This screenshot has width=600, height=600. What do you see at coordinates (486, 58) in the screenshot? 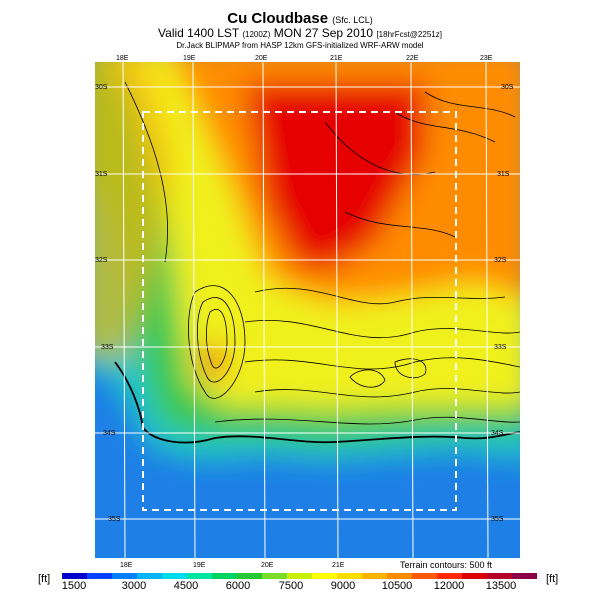
I see `lon-label-top-23e: 23E` at bounding box center [486, 58].